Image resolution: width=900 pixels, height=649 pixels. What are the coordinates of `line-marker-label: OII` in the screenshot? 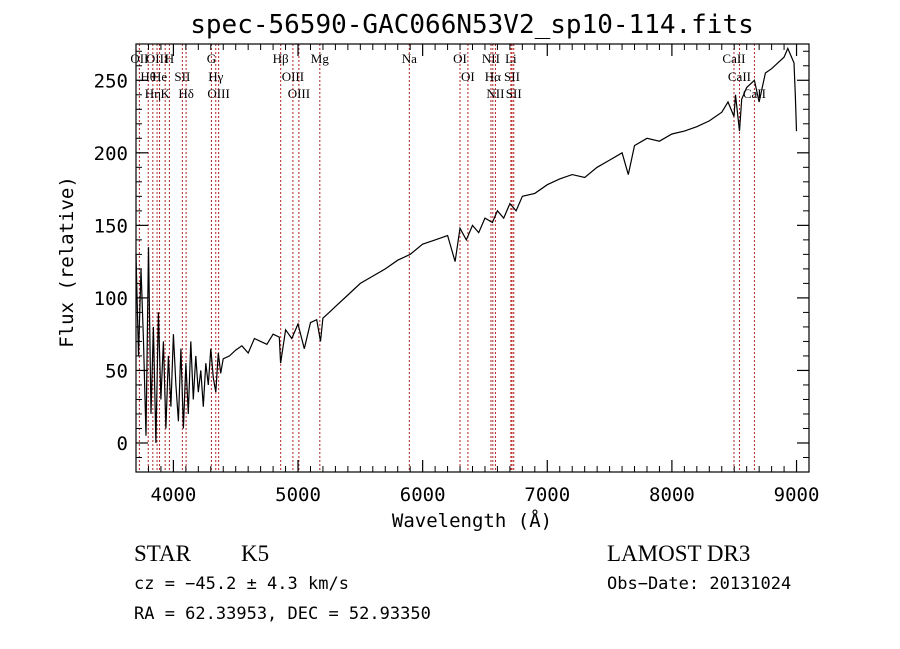 It's located at (139, 58).